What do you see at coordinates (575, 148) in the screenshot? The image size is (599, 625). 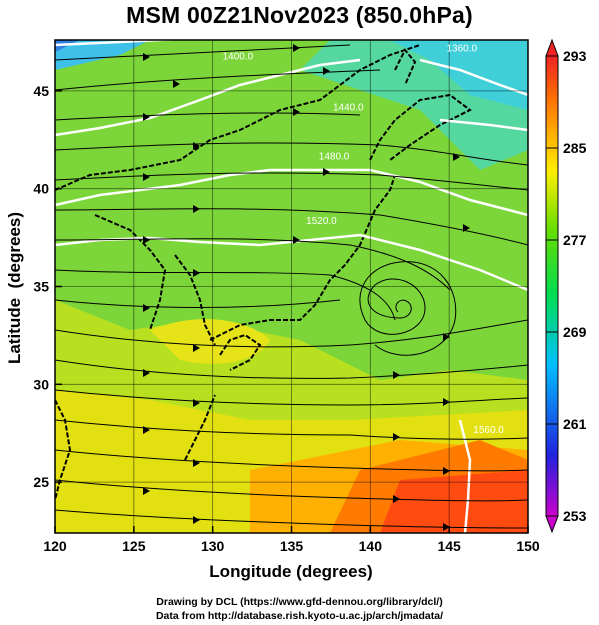 I see `colorbar-tick-label: 285` at bounding box center [575, 148].